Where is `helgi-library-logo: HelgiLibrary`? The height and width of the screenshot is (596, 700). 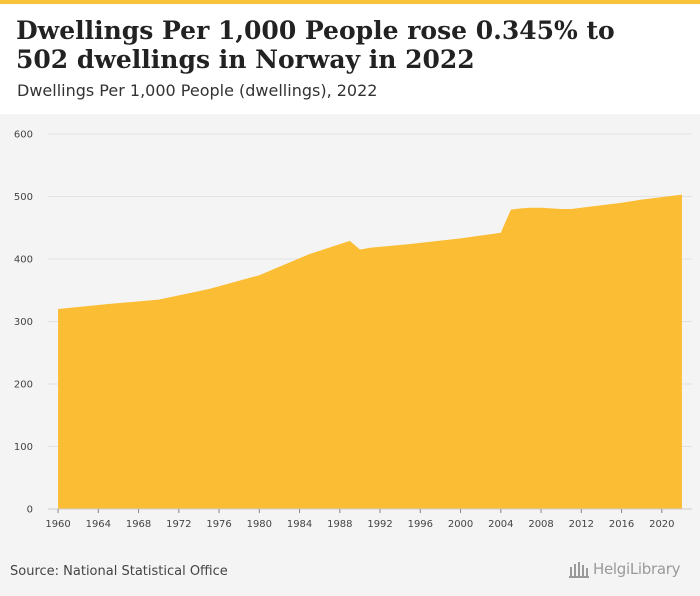
helgi-library-logo: HelgiLibrary is located at coordinates (624, 569).